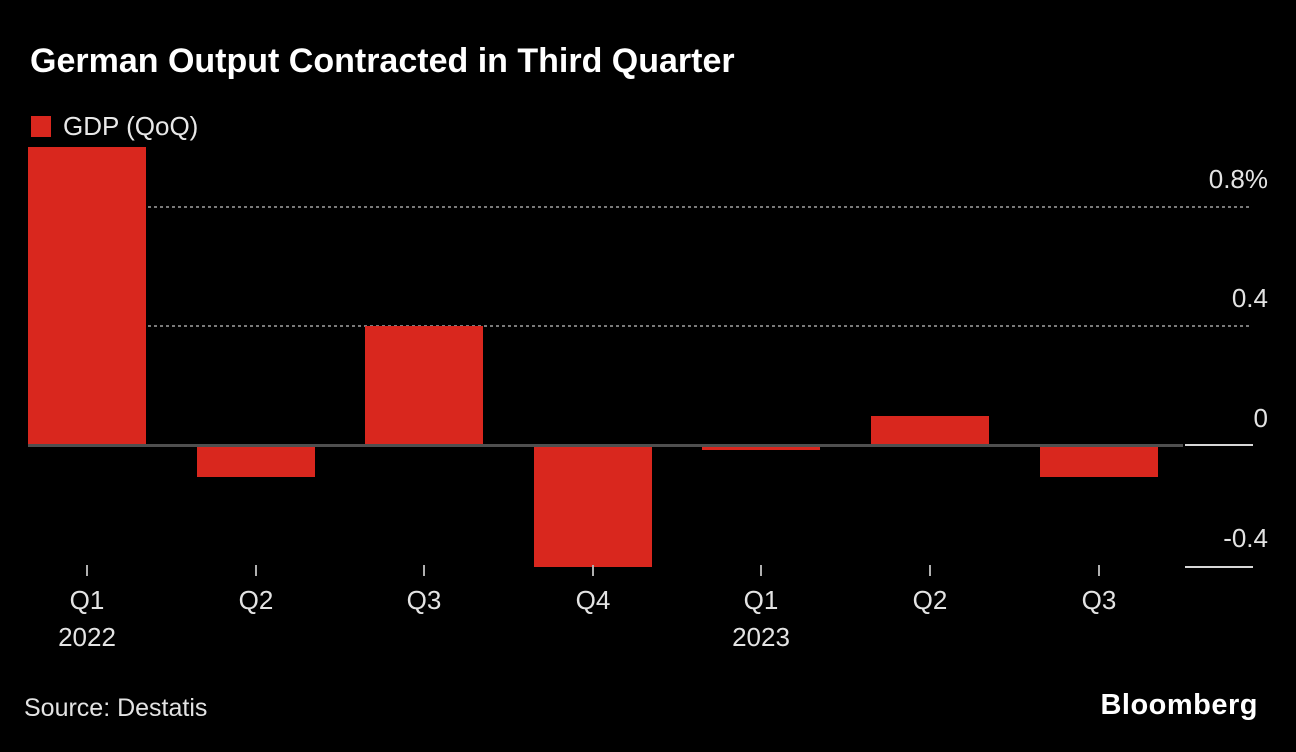  I want to click on x-tick-q2-2022, so click(256, 570).